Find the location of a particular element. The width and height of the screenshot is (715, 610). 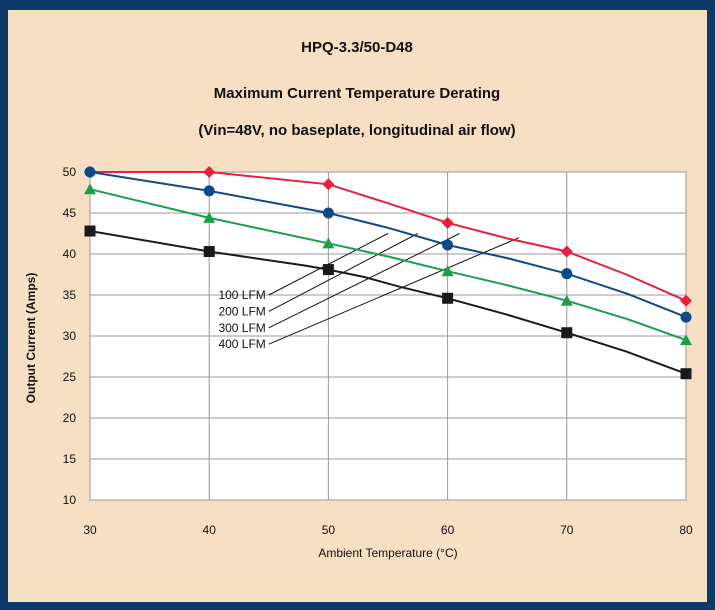

y-tick-label: 50 is located at coordinates (70, 172).